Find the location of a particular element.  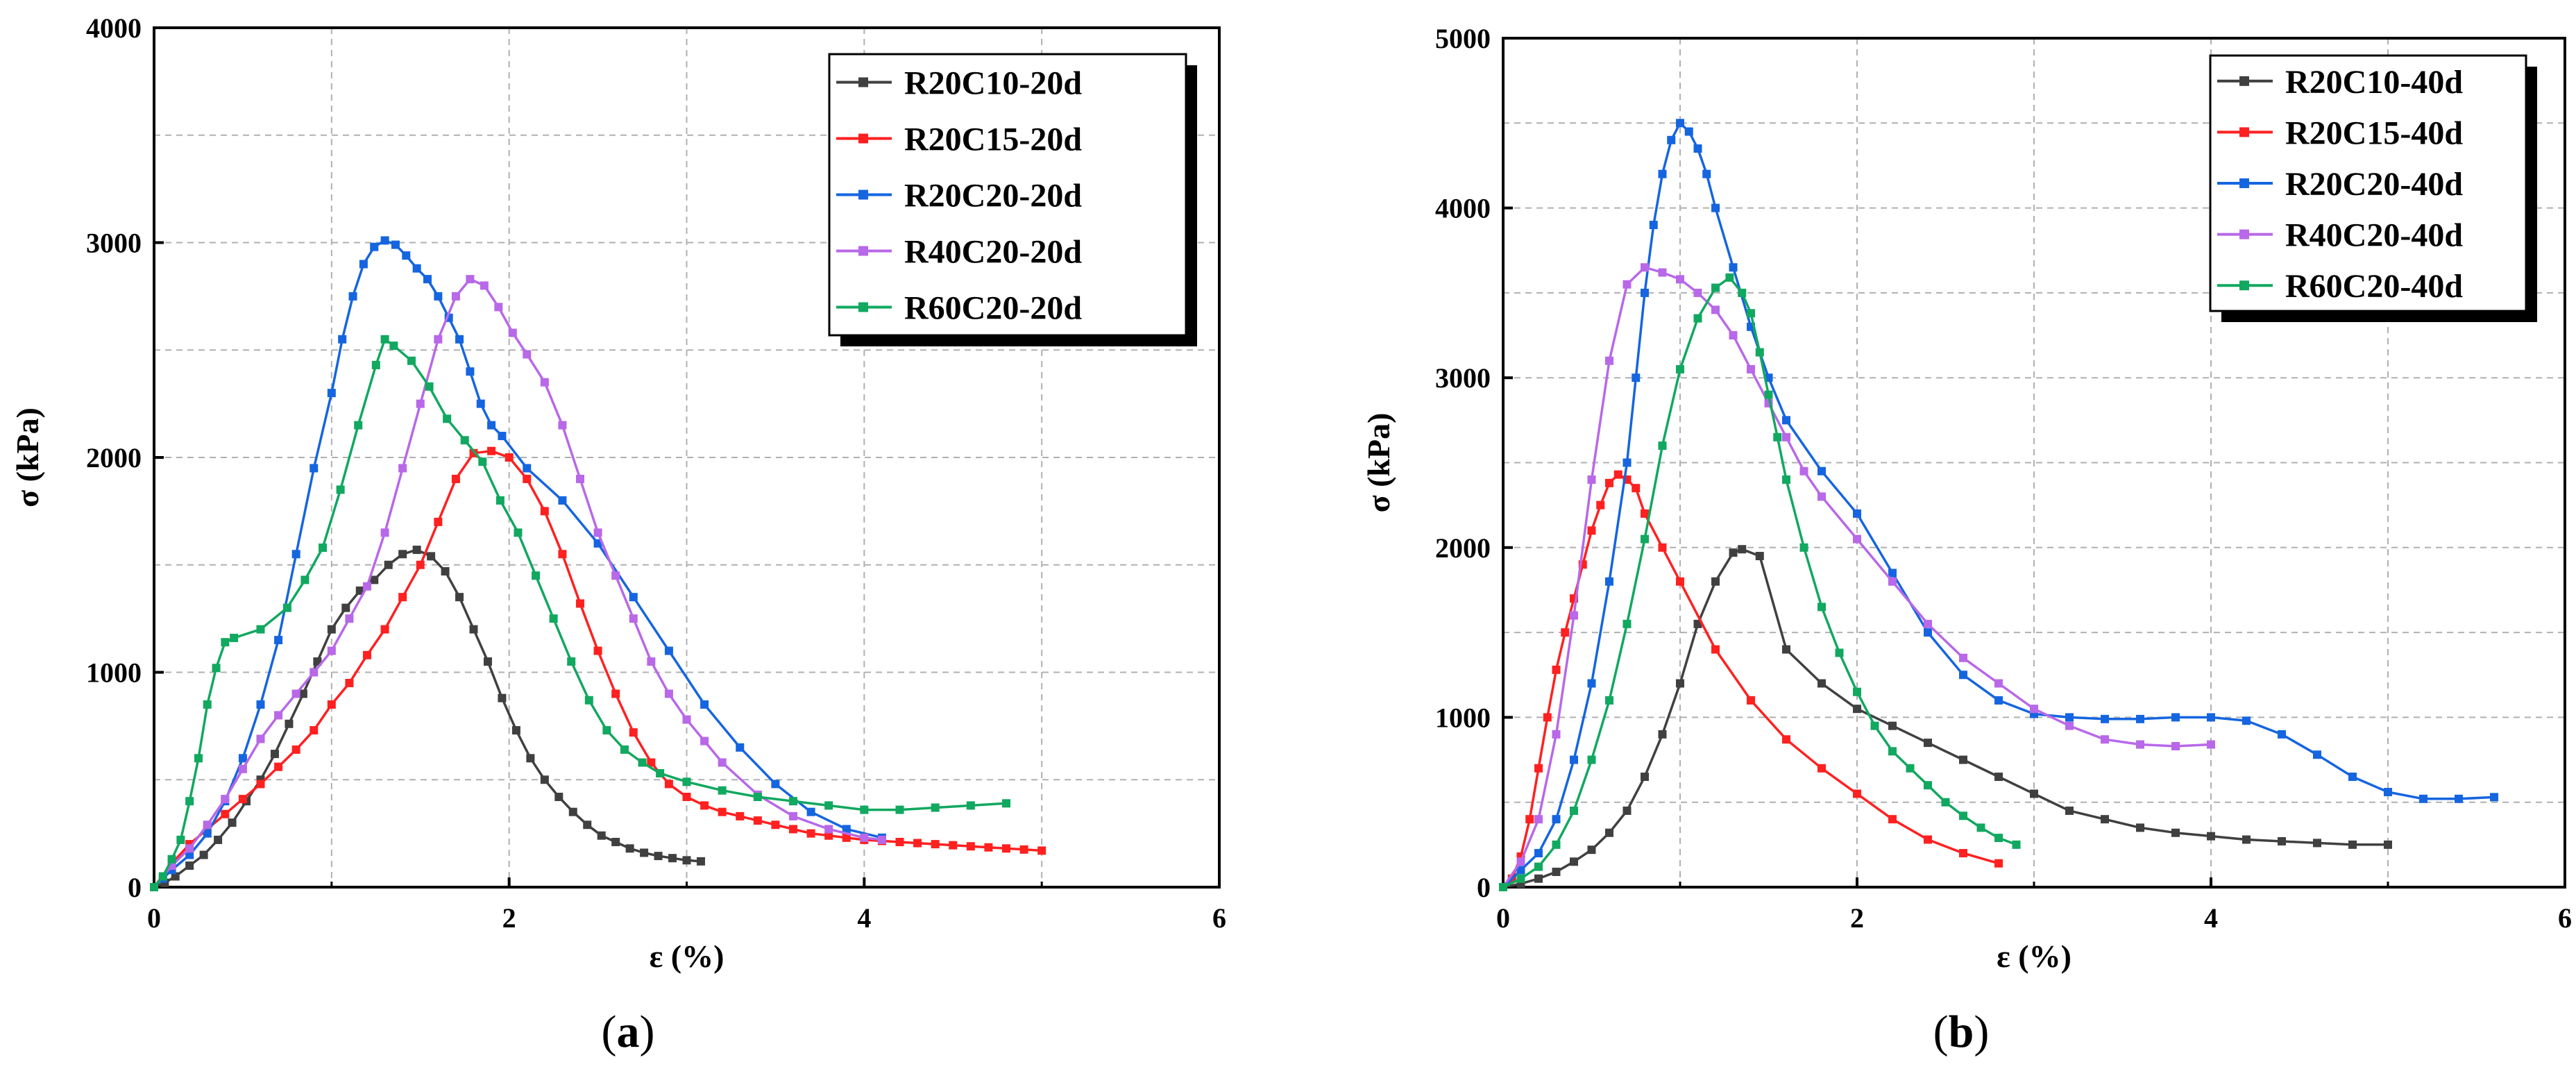

y-tick-label: 2000 is located at coordinates (114, 457).